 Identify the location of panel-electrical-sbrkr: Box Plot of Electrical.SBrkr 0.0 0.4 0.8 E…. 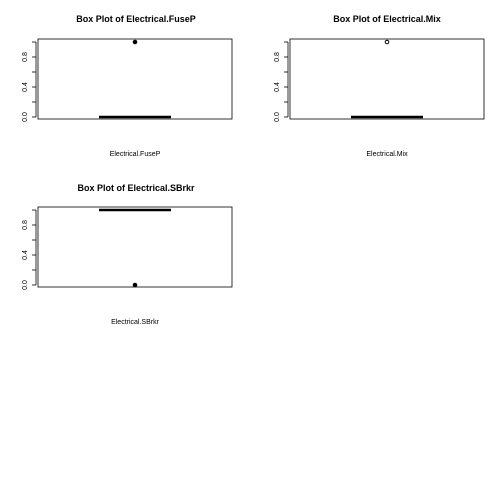
(127, 254).